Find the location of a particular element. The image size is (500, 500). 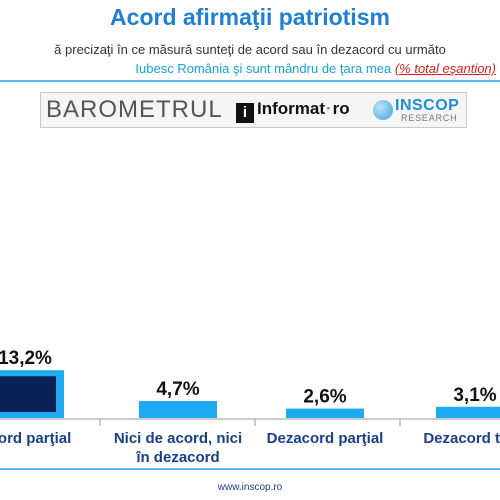

inscop-subtitle: RESEARCH is located at coordinates (429, 118).